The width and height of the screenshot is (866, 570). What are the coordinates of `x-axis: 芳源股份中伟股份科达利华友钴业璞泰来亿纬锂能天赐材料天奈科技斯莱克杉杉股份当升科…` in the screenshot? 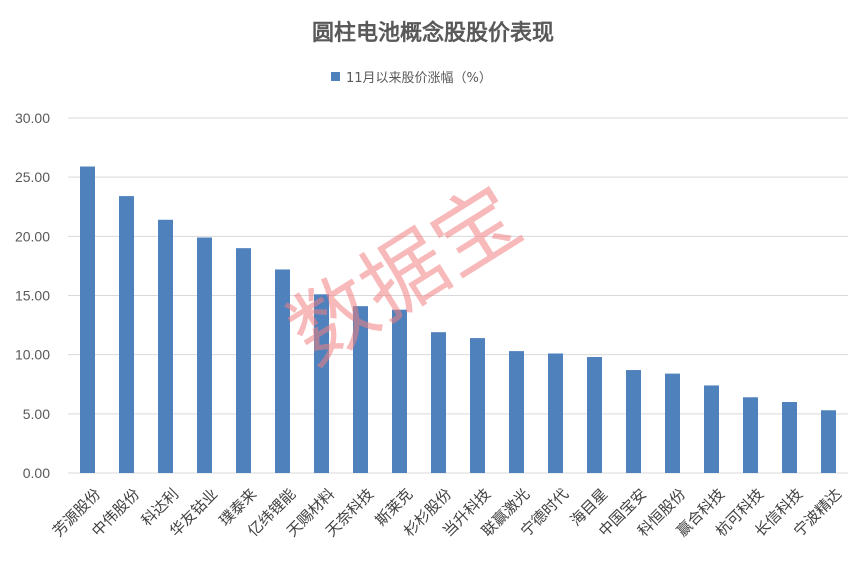 It's located at (447, 512).